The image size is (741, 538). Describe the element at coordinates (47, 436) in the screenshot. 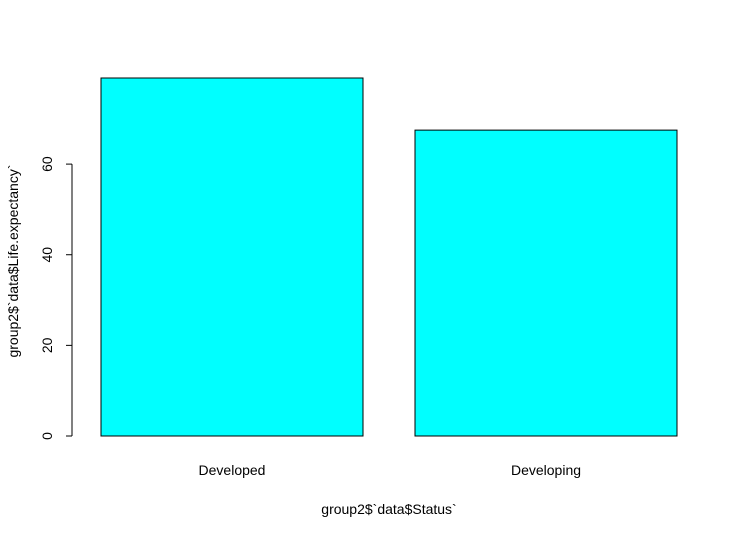

I see `y-tick-label: 0` at that location.